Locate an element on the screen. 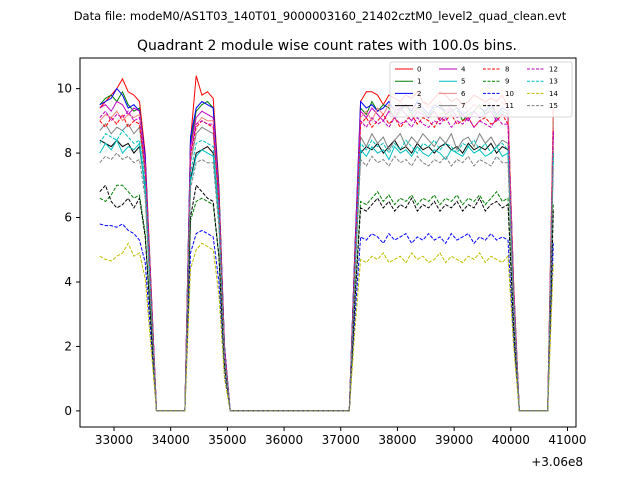  y-tick-label: 0 is located at coordinates (68, 411).